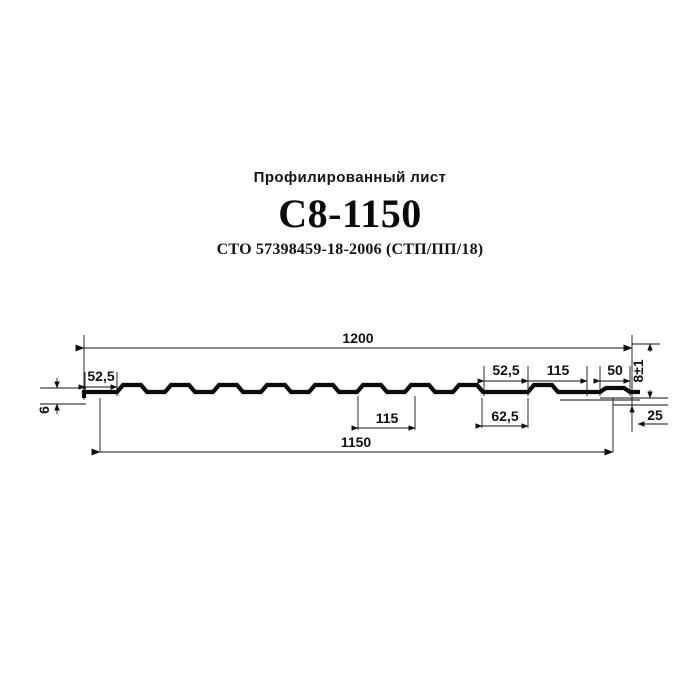 The image size is (700, 700). I want to click on dimension-height-right-label: 8±1, so click(638, 370).